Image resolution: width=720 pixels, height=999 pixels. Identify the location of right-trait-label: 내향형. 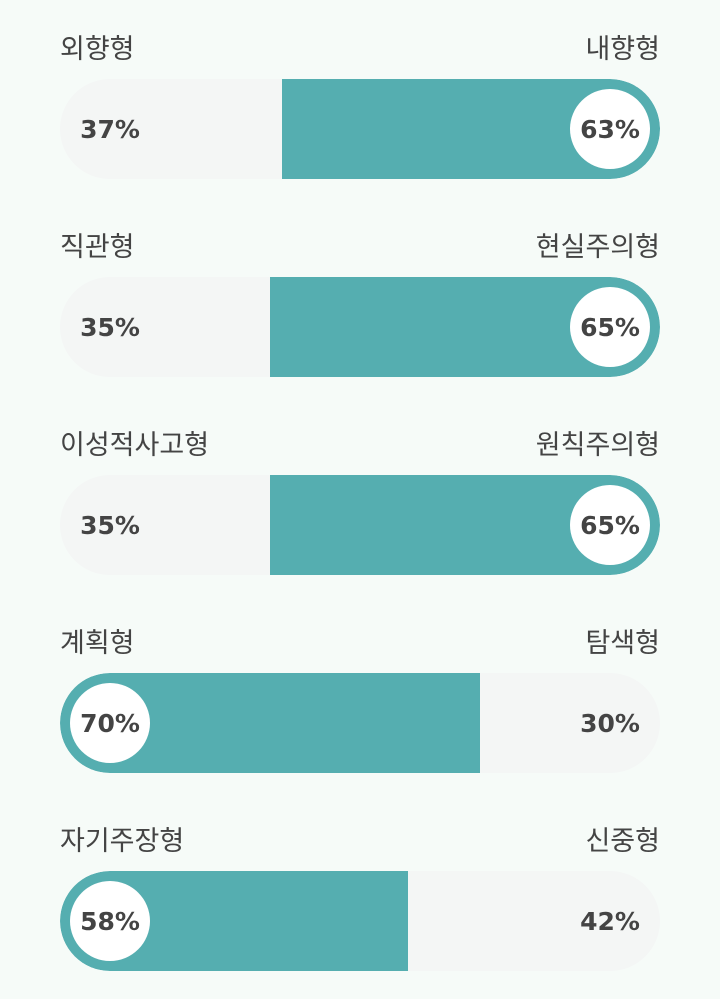
(622, 49).